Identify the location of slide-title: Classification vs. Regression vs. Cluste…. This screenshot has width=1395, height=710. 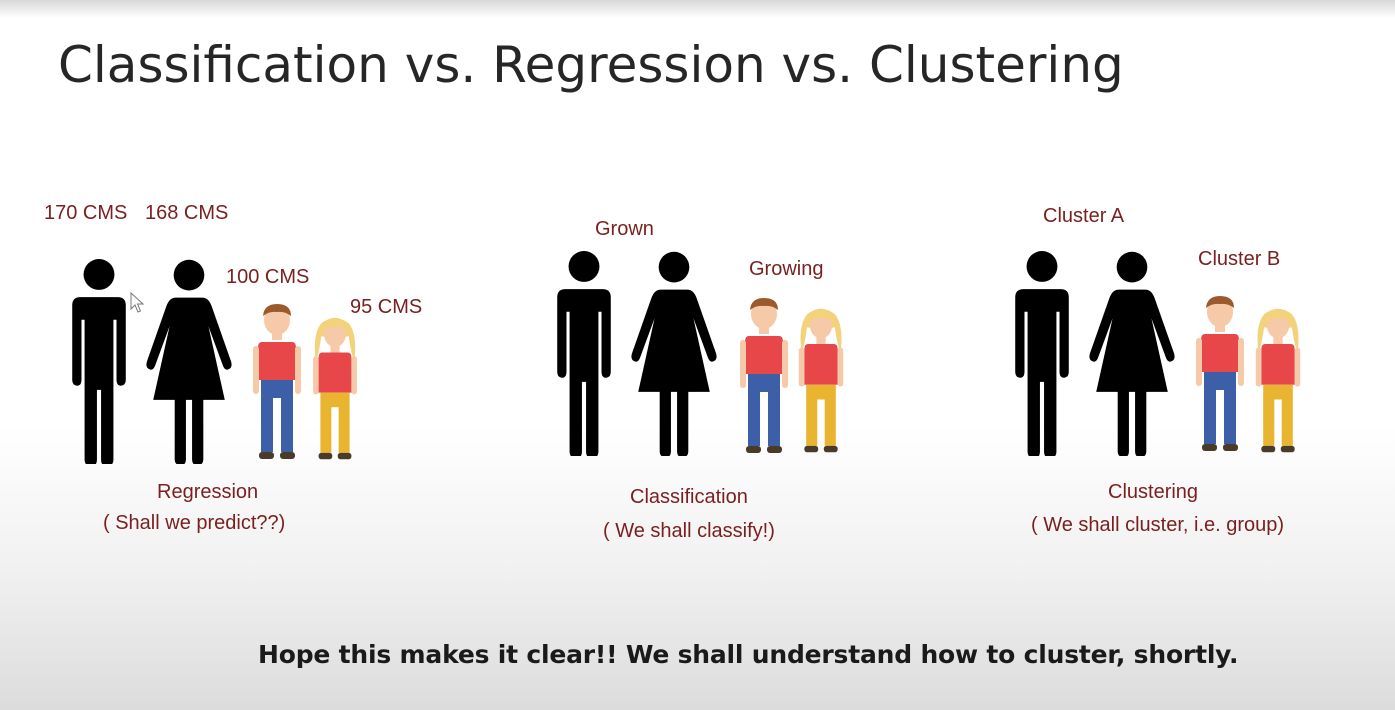
(591, 65).